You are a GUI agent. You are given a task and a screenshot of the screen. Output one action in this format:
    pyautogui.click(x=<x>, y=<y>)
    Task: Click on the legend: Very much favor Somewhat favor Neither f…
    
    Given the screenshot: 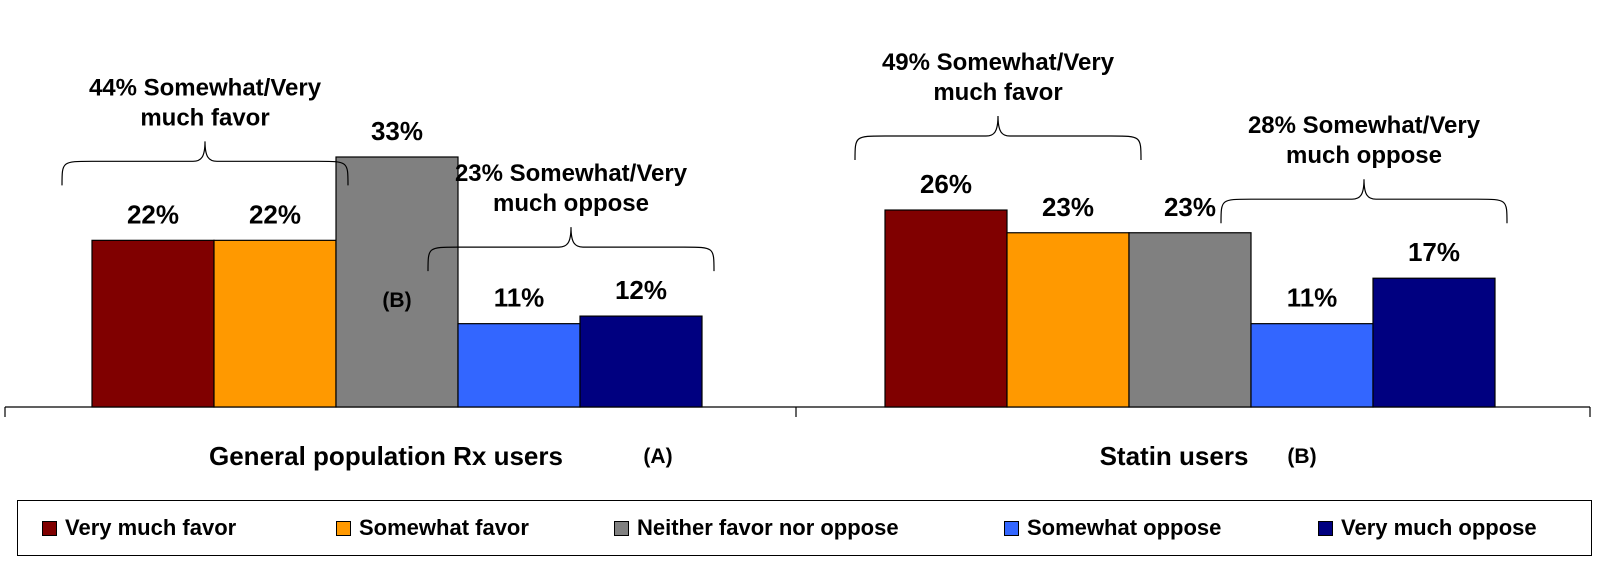 What is the action you would take?
    pyautogui.click(x=804, y=528)
    